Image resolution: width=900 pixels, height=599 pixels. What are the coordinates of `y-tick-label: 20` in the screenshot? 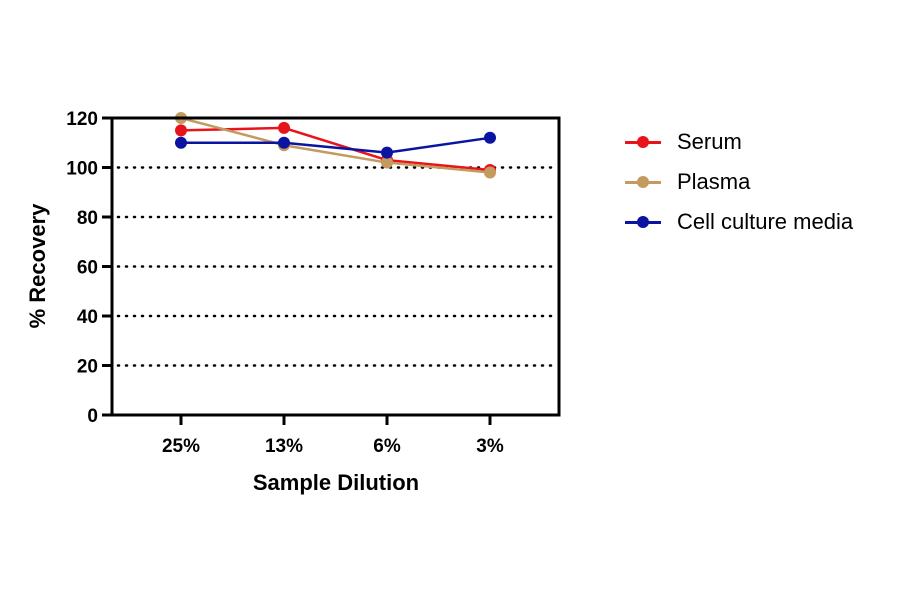 It's located at (87, 367).